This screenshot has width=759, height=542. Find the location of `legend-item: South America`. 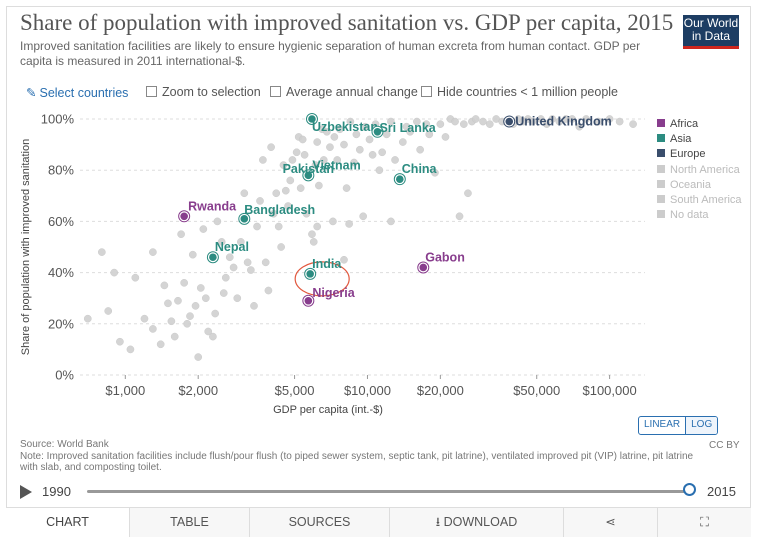

legend-item: South America is located at coordinates (699, 201).